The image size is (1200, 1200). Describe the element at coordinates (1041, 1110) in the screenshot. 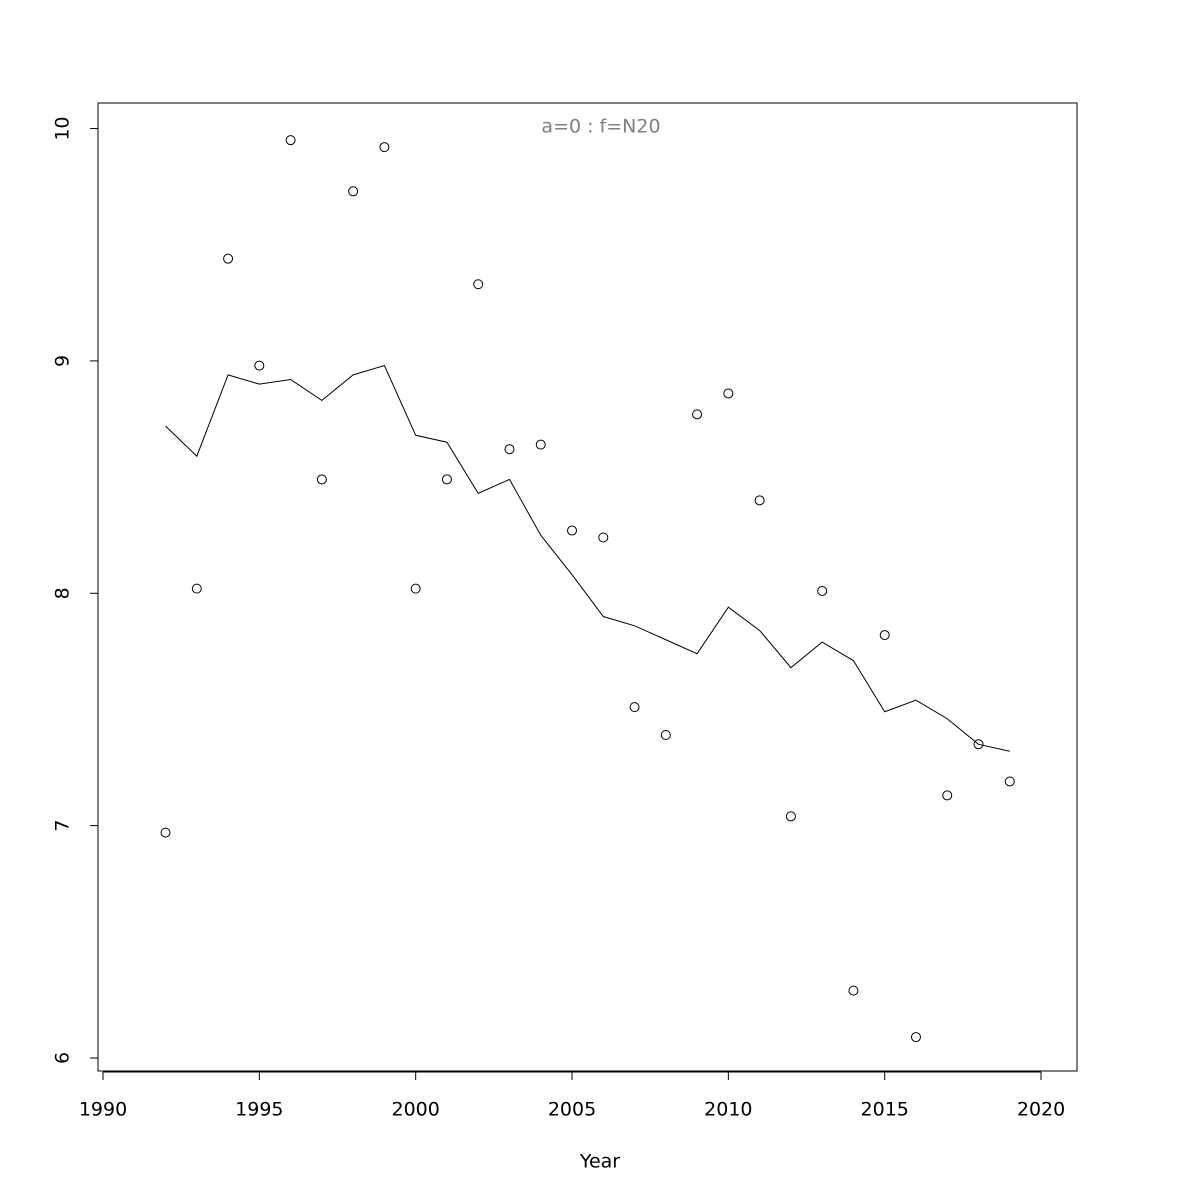

I see `x-tick-label: 2020` at that location.